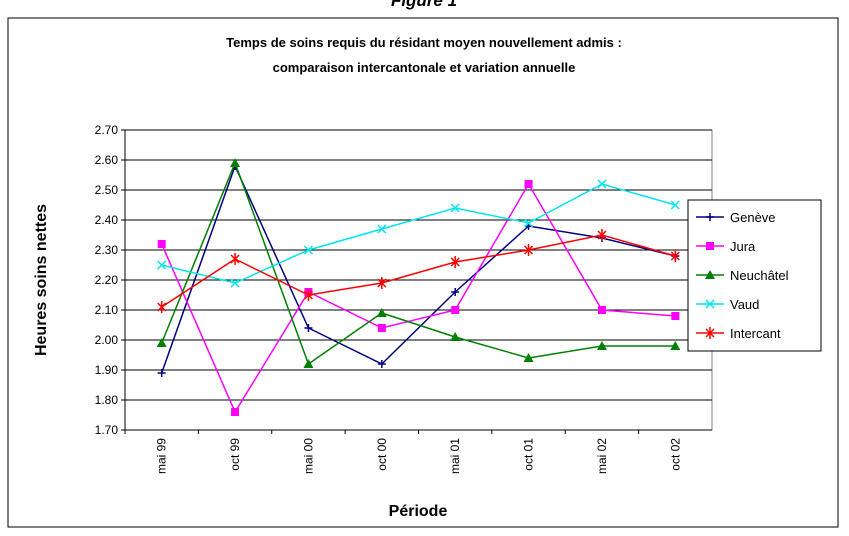 This screenshot has width=849, height=536. I want to click on y-tick-label: 2.00, so click(107, 340).